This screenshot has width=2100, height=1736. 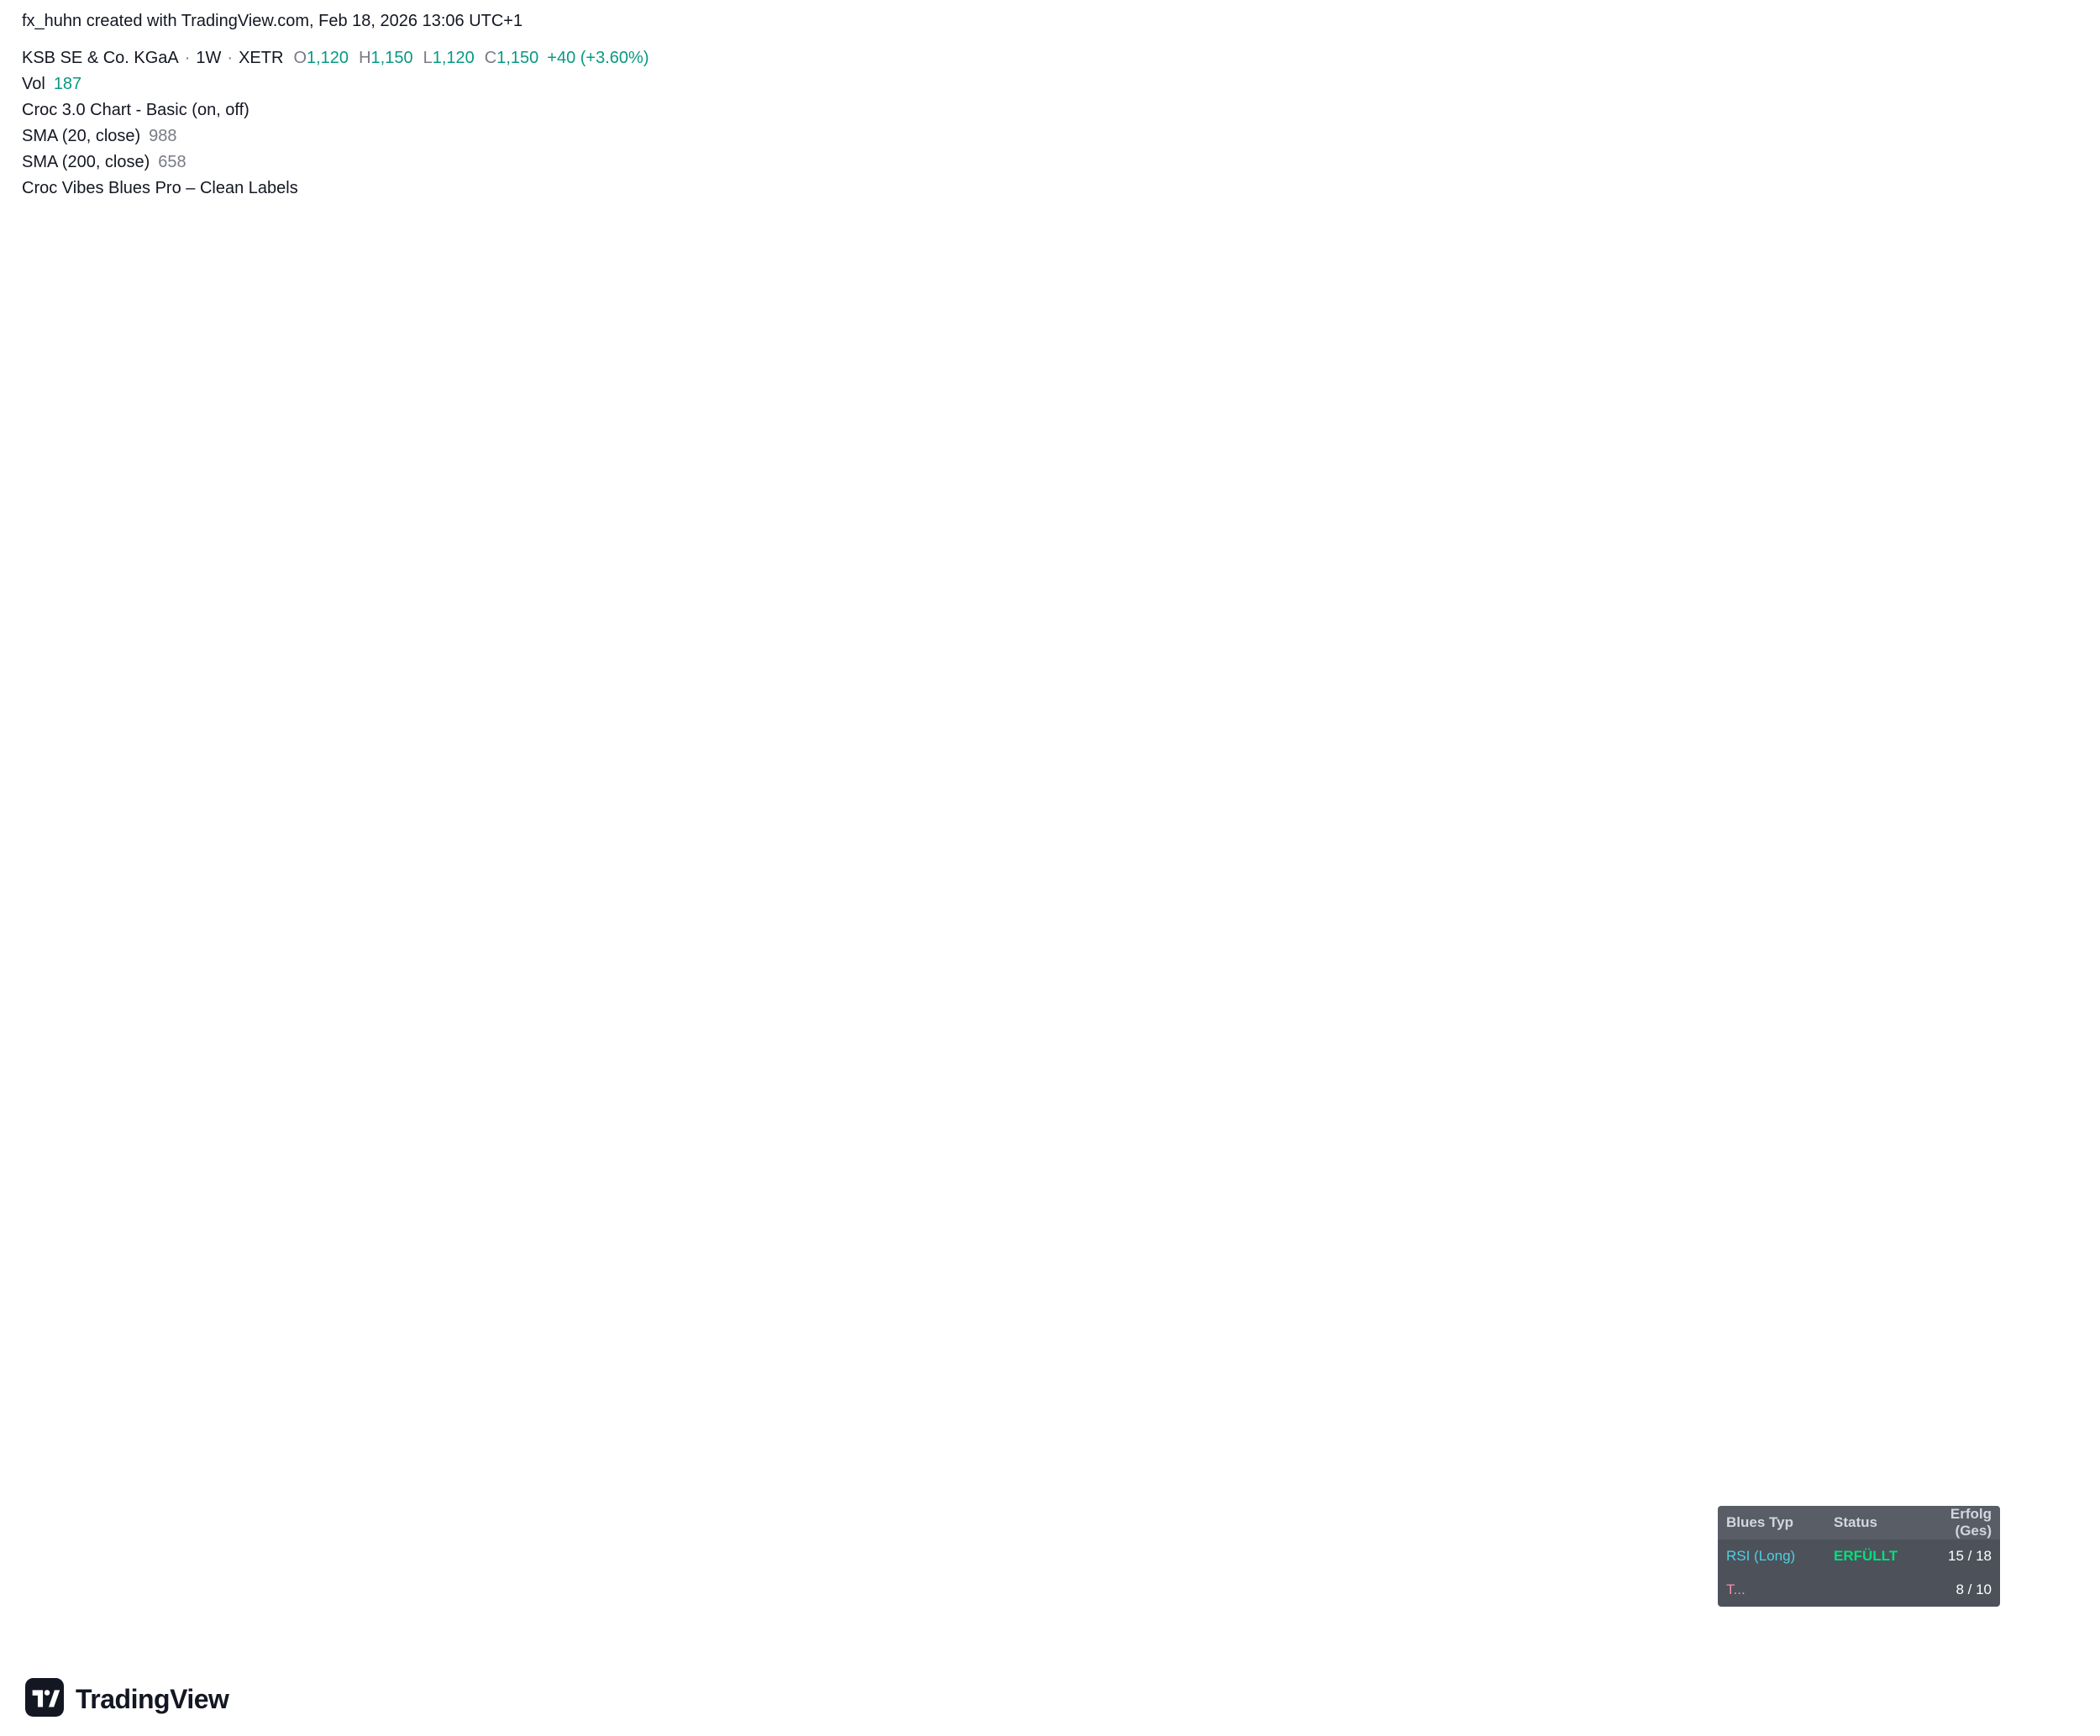 I want to click on croc-chart-label: Croc 3.0 Chart - Basic (on, off), so click(x=135, y=110).